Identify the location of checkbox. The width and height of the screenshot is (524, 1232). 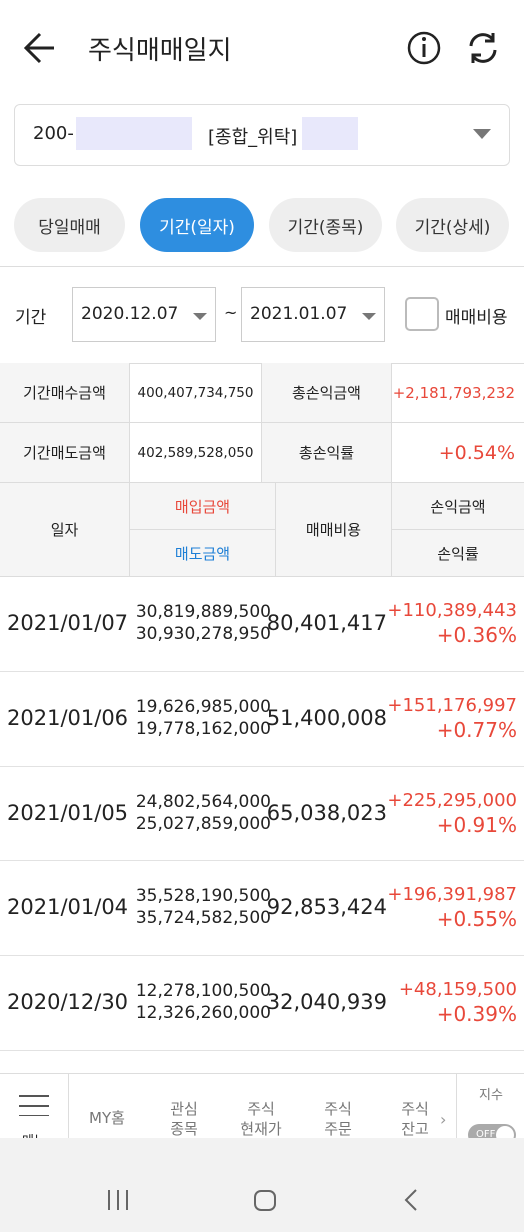
(422, 314).